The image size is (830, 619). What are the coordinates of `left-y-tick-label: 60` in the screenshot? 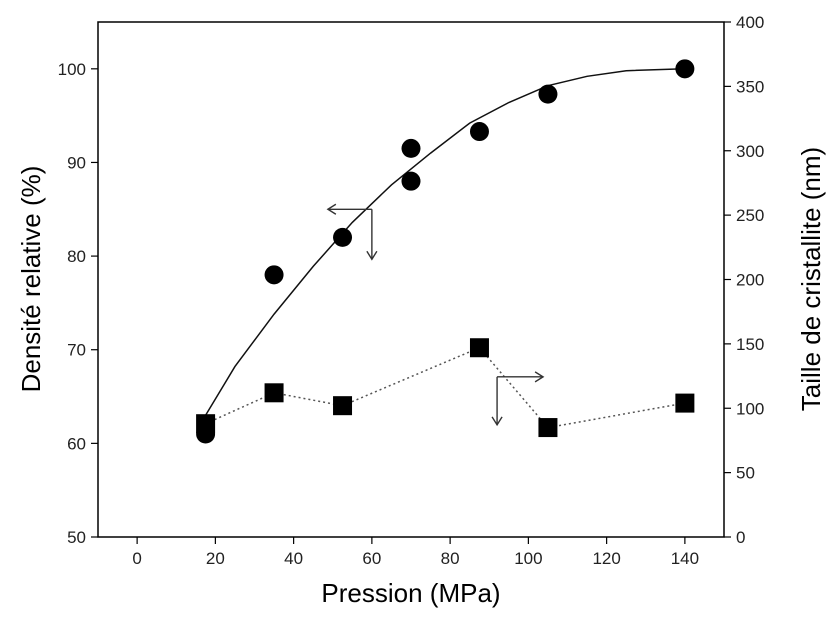 It's located at (76, 443).